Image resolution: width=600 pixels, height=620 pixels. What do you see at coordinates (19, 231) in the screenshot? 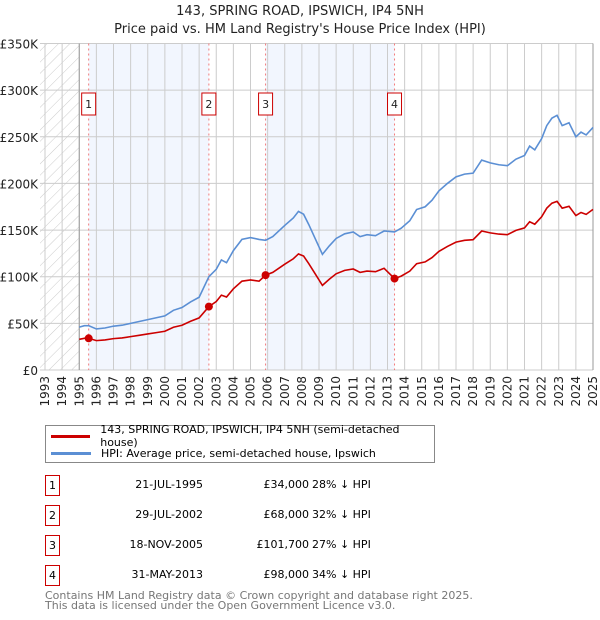
I see `y-tick-label: £150K` at bounding box center [19, 231].